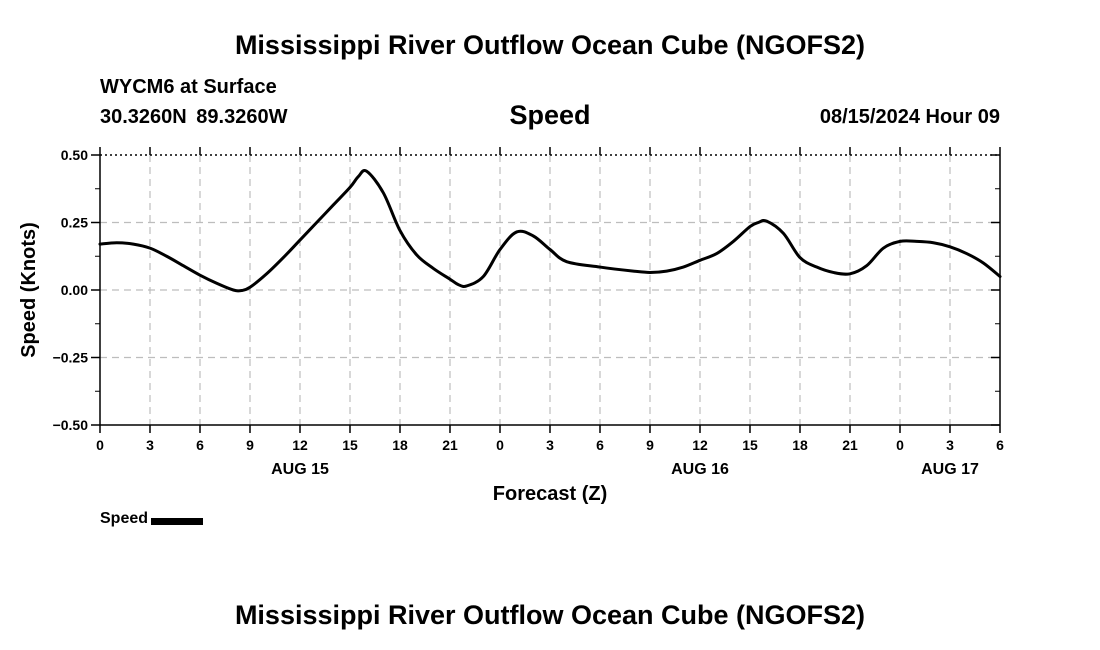 This screenshot has width=1100, height=650. What do you see at coordinates (124, 518) in the screenshot?
I see `legend-label: Speed` at bounding box center [124, 518].